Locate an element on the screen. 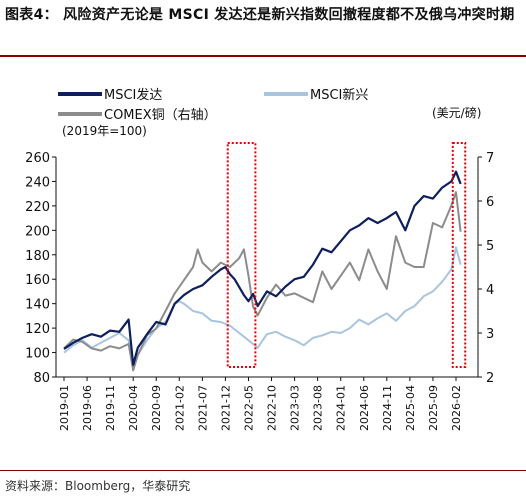 This screenshot has width=526, height=504. legend: MSCI发达 MSCI新兴 COMEX铜（右轴） is located at coordinates (213, 105).